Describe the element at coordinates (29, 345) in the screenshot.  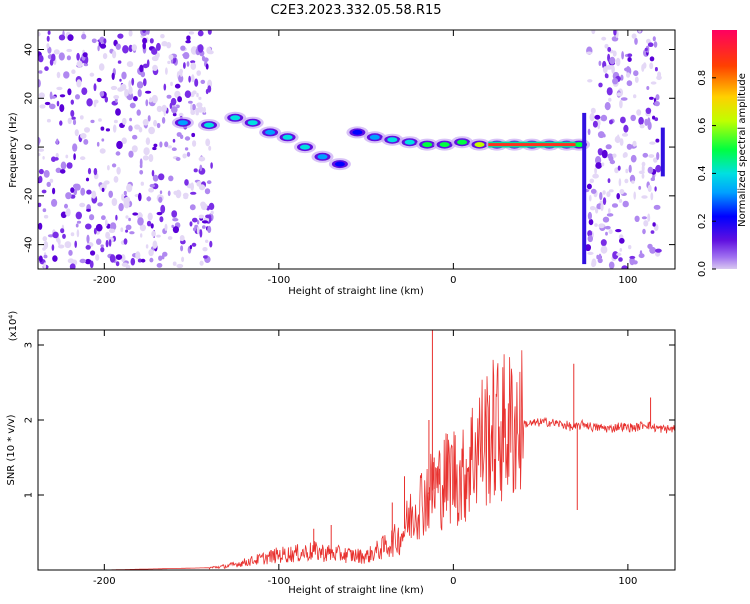
I see `y-tick-label: 3` at that location.